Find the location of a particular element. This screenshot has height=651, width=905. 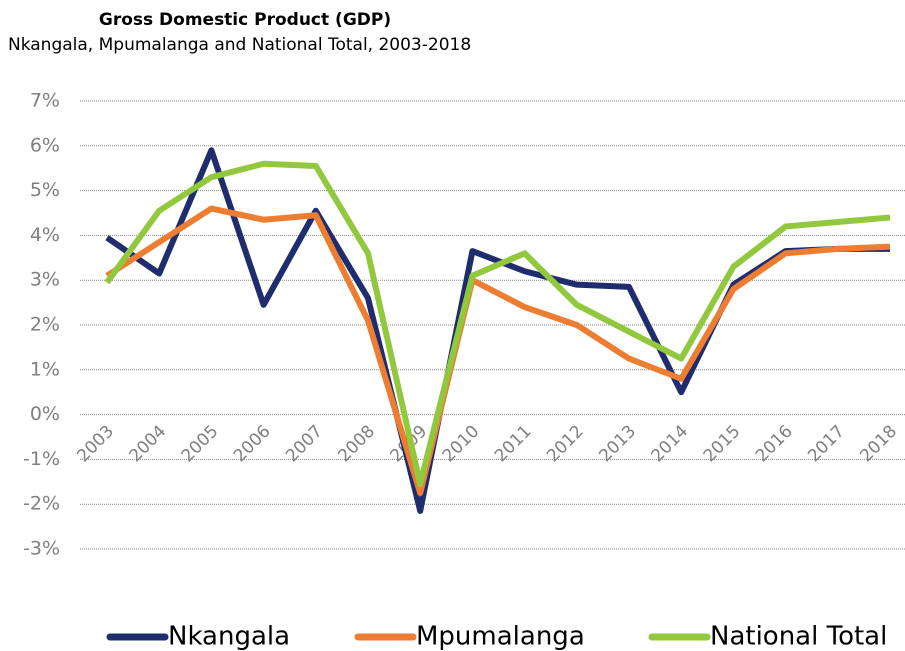

x-tick-label: 2003 is located at coordinates (95, 444).